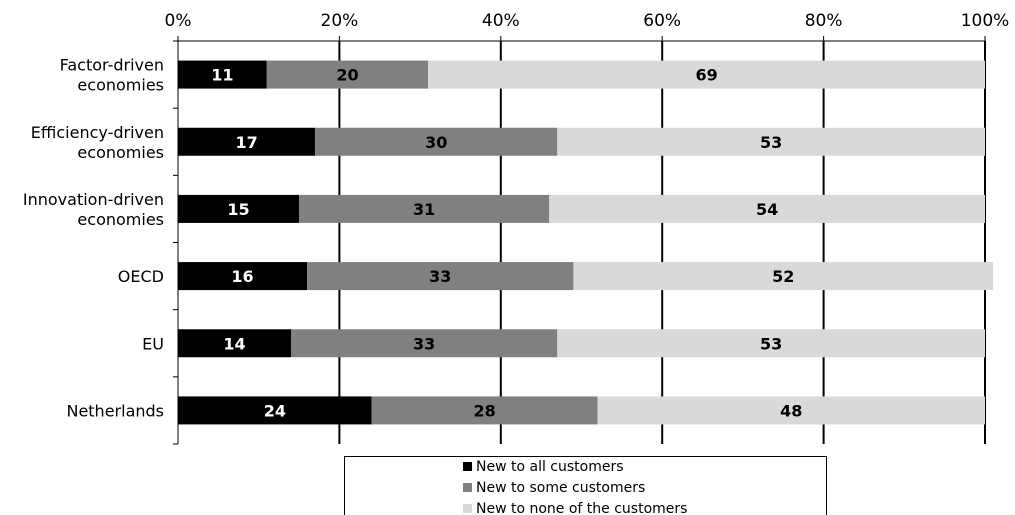  Describe the element at coordinates (662, 21) in the screenshot. I see `x-tick-label: 60%` at that location.